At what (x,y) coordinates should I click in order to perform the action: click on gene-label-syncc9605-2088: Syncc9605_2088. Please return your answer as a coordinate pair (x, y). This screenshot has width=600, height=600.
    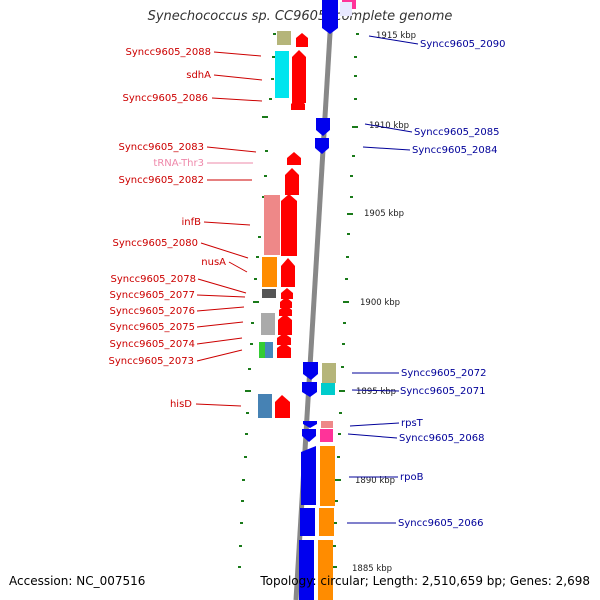
    Looking at the image, I should click on (169, 52).